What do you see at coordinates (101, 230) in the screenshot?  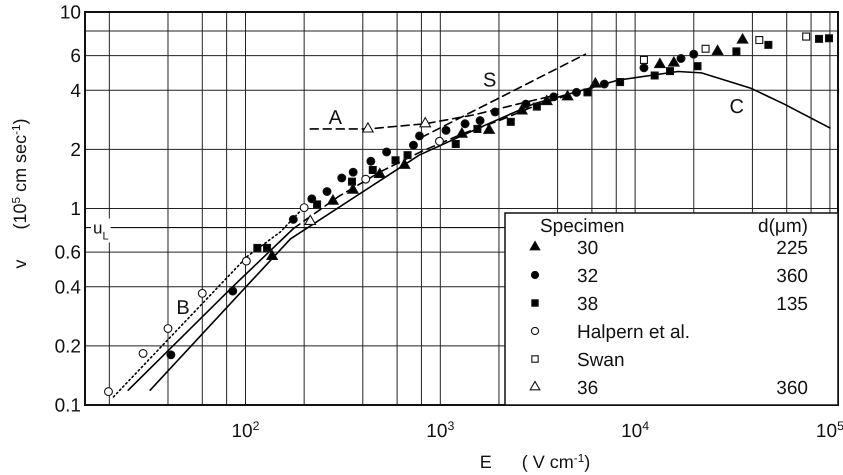 I see `ref-line-label: u$_{L}$` at bounding box center [101, 230].